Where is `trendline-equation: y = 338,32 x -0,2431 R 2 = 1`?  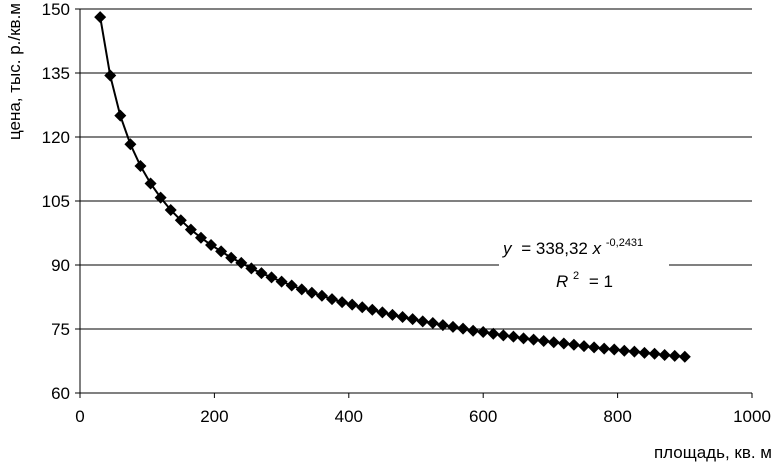 trendline-equation: y = 338,32 x -0,2431 R 2 = 1 is located at coordinates (584, 263).